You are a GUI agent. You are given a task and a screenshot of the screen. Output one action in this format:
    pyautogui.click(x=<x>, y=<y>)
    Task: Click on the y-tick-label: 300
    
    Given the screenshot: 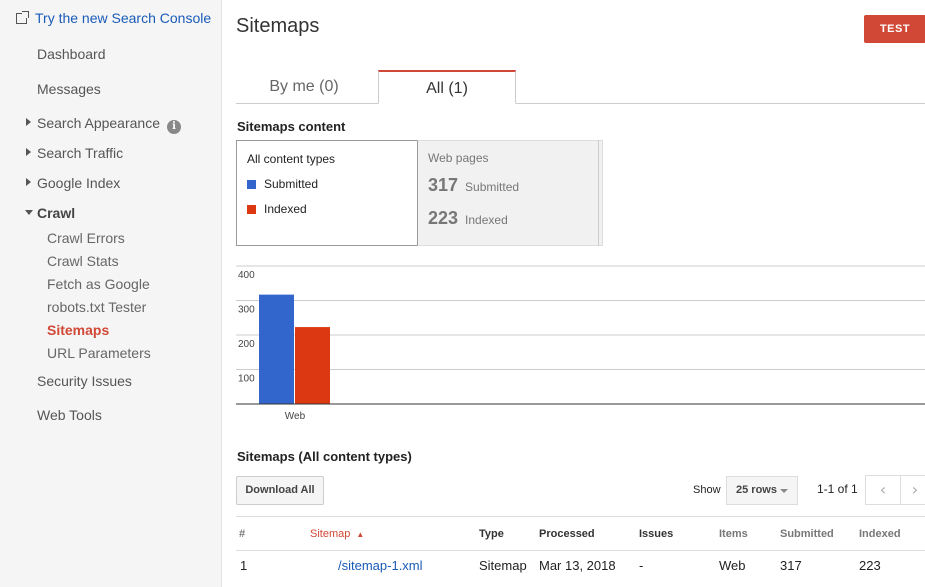 What is the action you would take?
    pyautogui.click(x=246, y=310)
    